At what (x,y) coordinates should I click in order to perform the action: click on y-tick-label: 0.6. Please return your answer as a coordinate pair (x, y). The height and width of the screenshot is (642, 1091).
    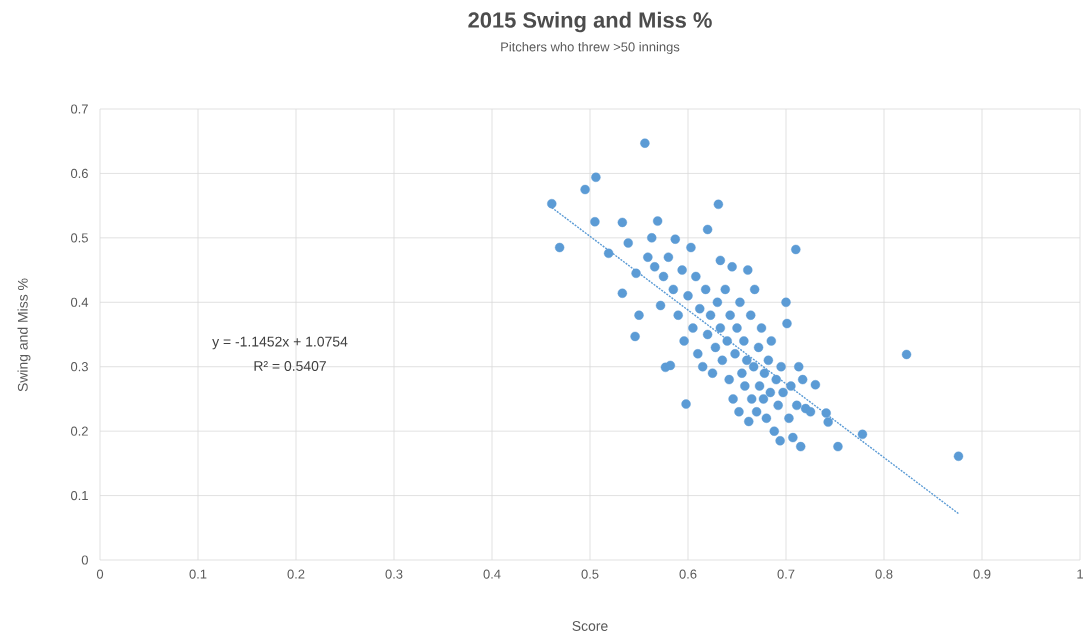
    Looking at the image, I should click on (79, 173).